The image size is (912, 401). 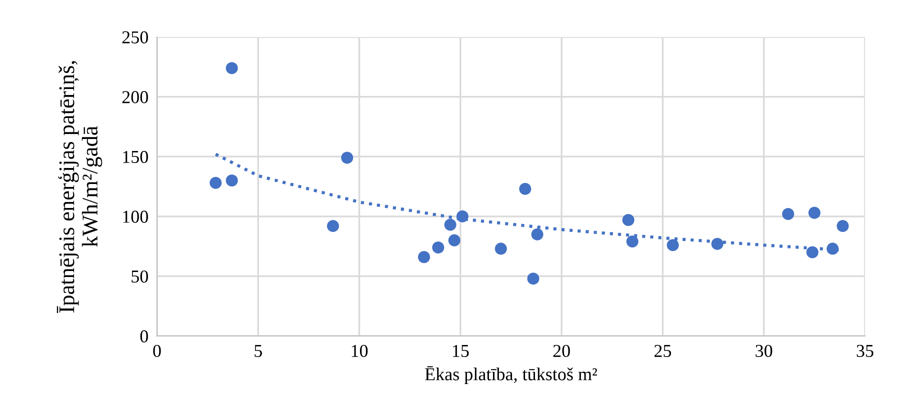 I want to click on x-tick-label: 15, so click(x=460, y=351).